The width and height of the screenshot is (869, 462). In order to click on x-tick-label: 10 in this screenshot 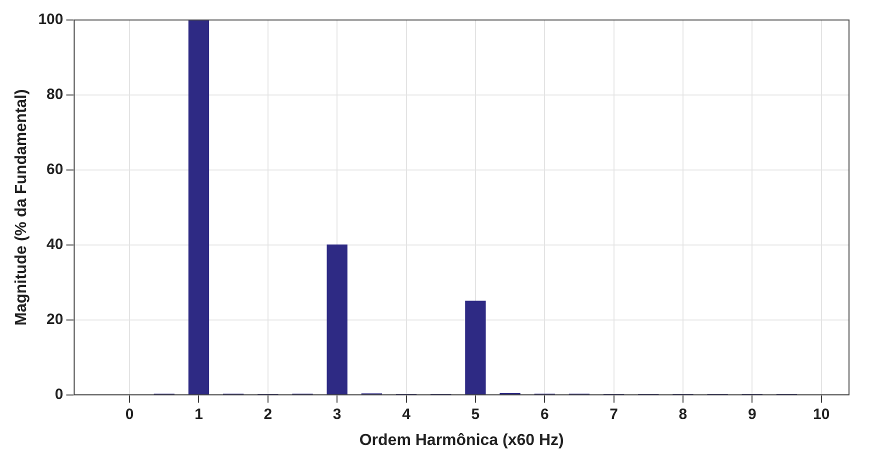, I will do `click(821, 414)`.